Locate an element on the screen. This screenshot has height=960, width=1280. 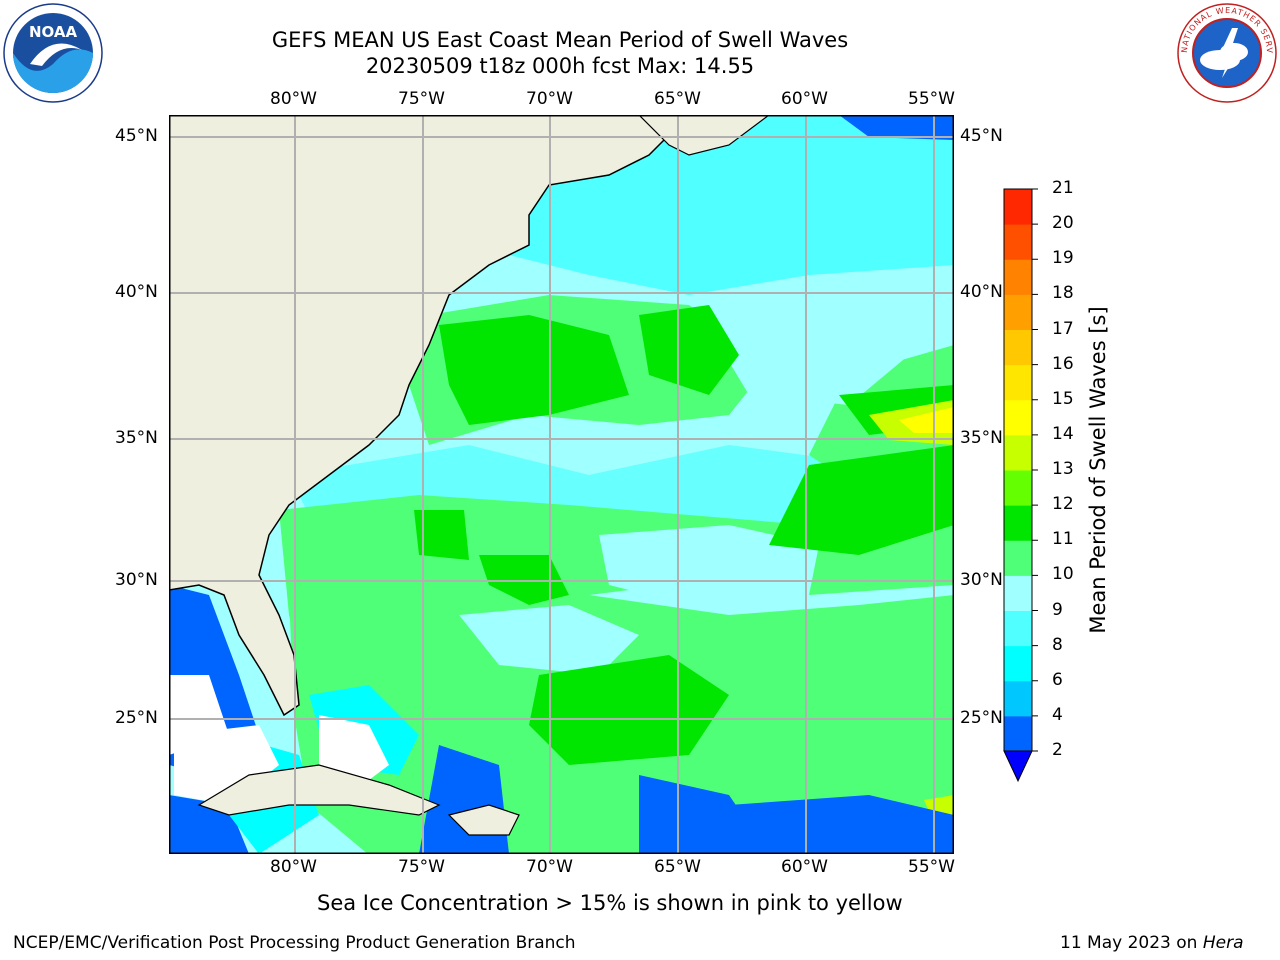
land-maritime-canada is located at coordinates (704, 135).